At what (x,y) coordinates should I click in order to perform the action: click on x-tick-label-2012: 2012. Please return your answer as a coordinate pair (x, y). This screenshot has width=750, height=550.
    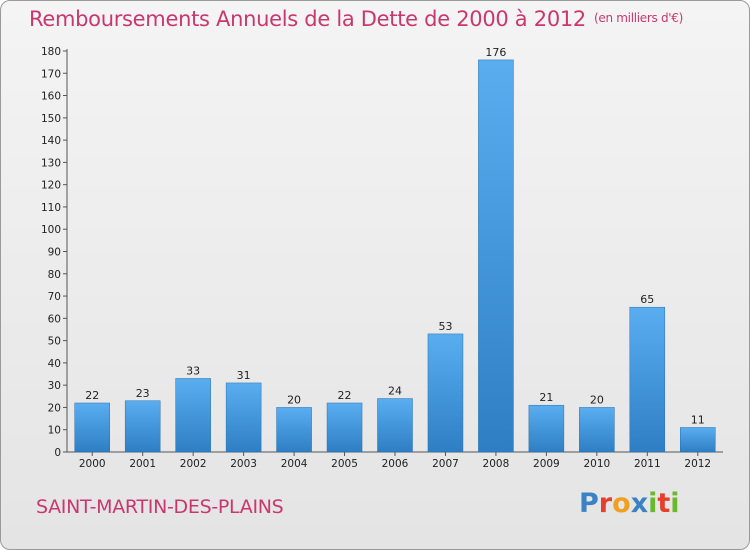
    Looking at the image, I should click on (697, 464).